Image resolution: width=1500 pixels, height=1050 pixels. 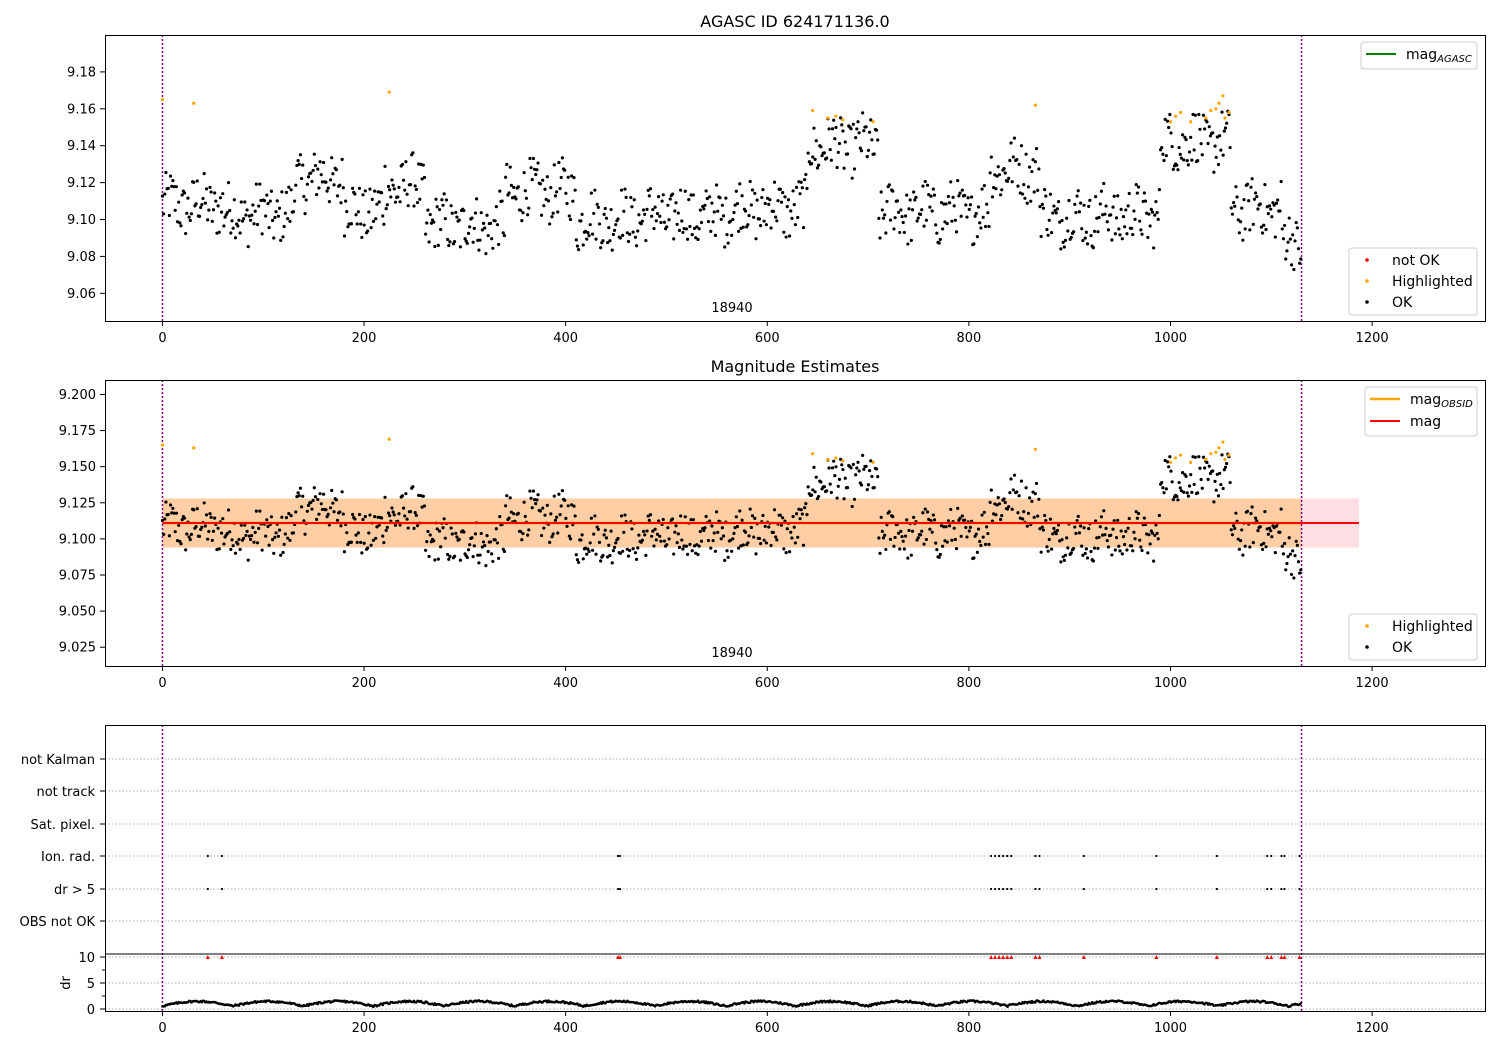 What do you see at coordinates (1229, 455) in the screenshot?
I see `highlighted-point` at bounding box center [1229, 455].